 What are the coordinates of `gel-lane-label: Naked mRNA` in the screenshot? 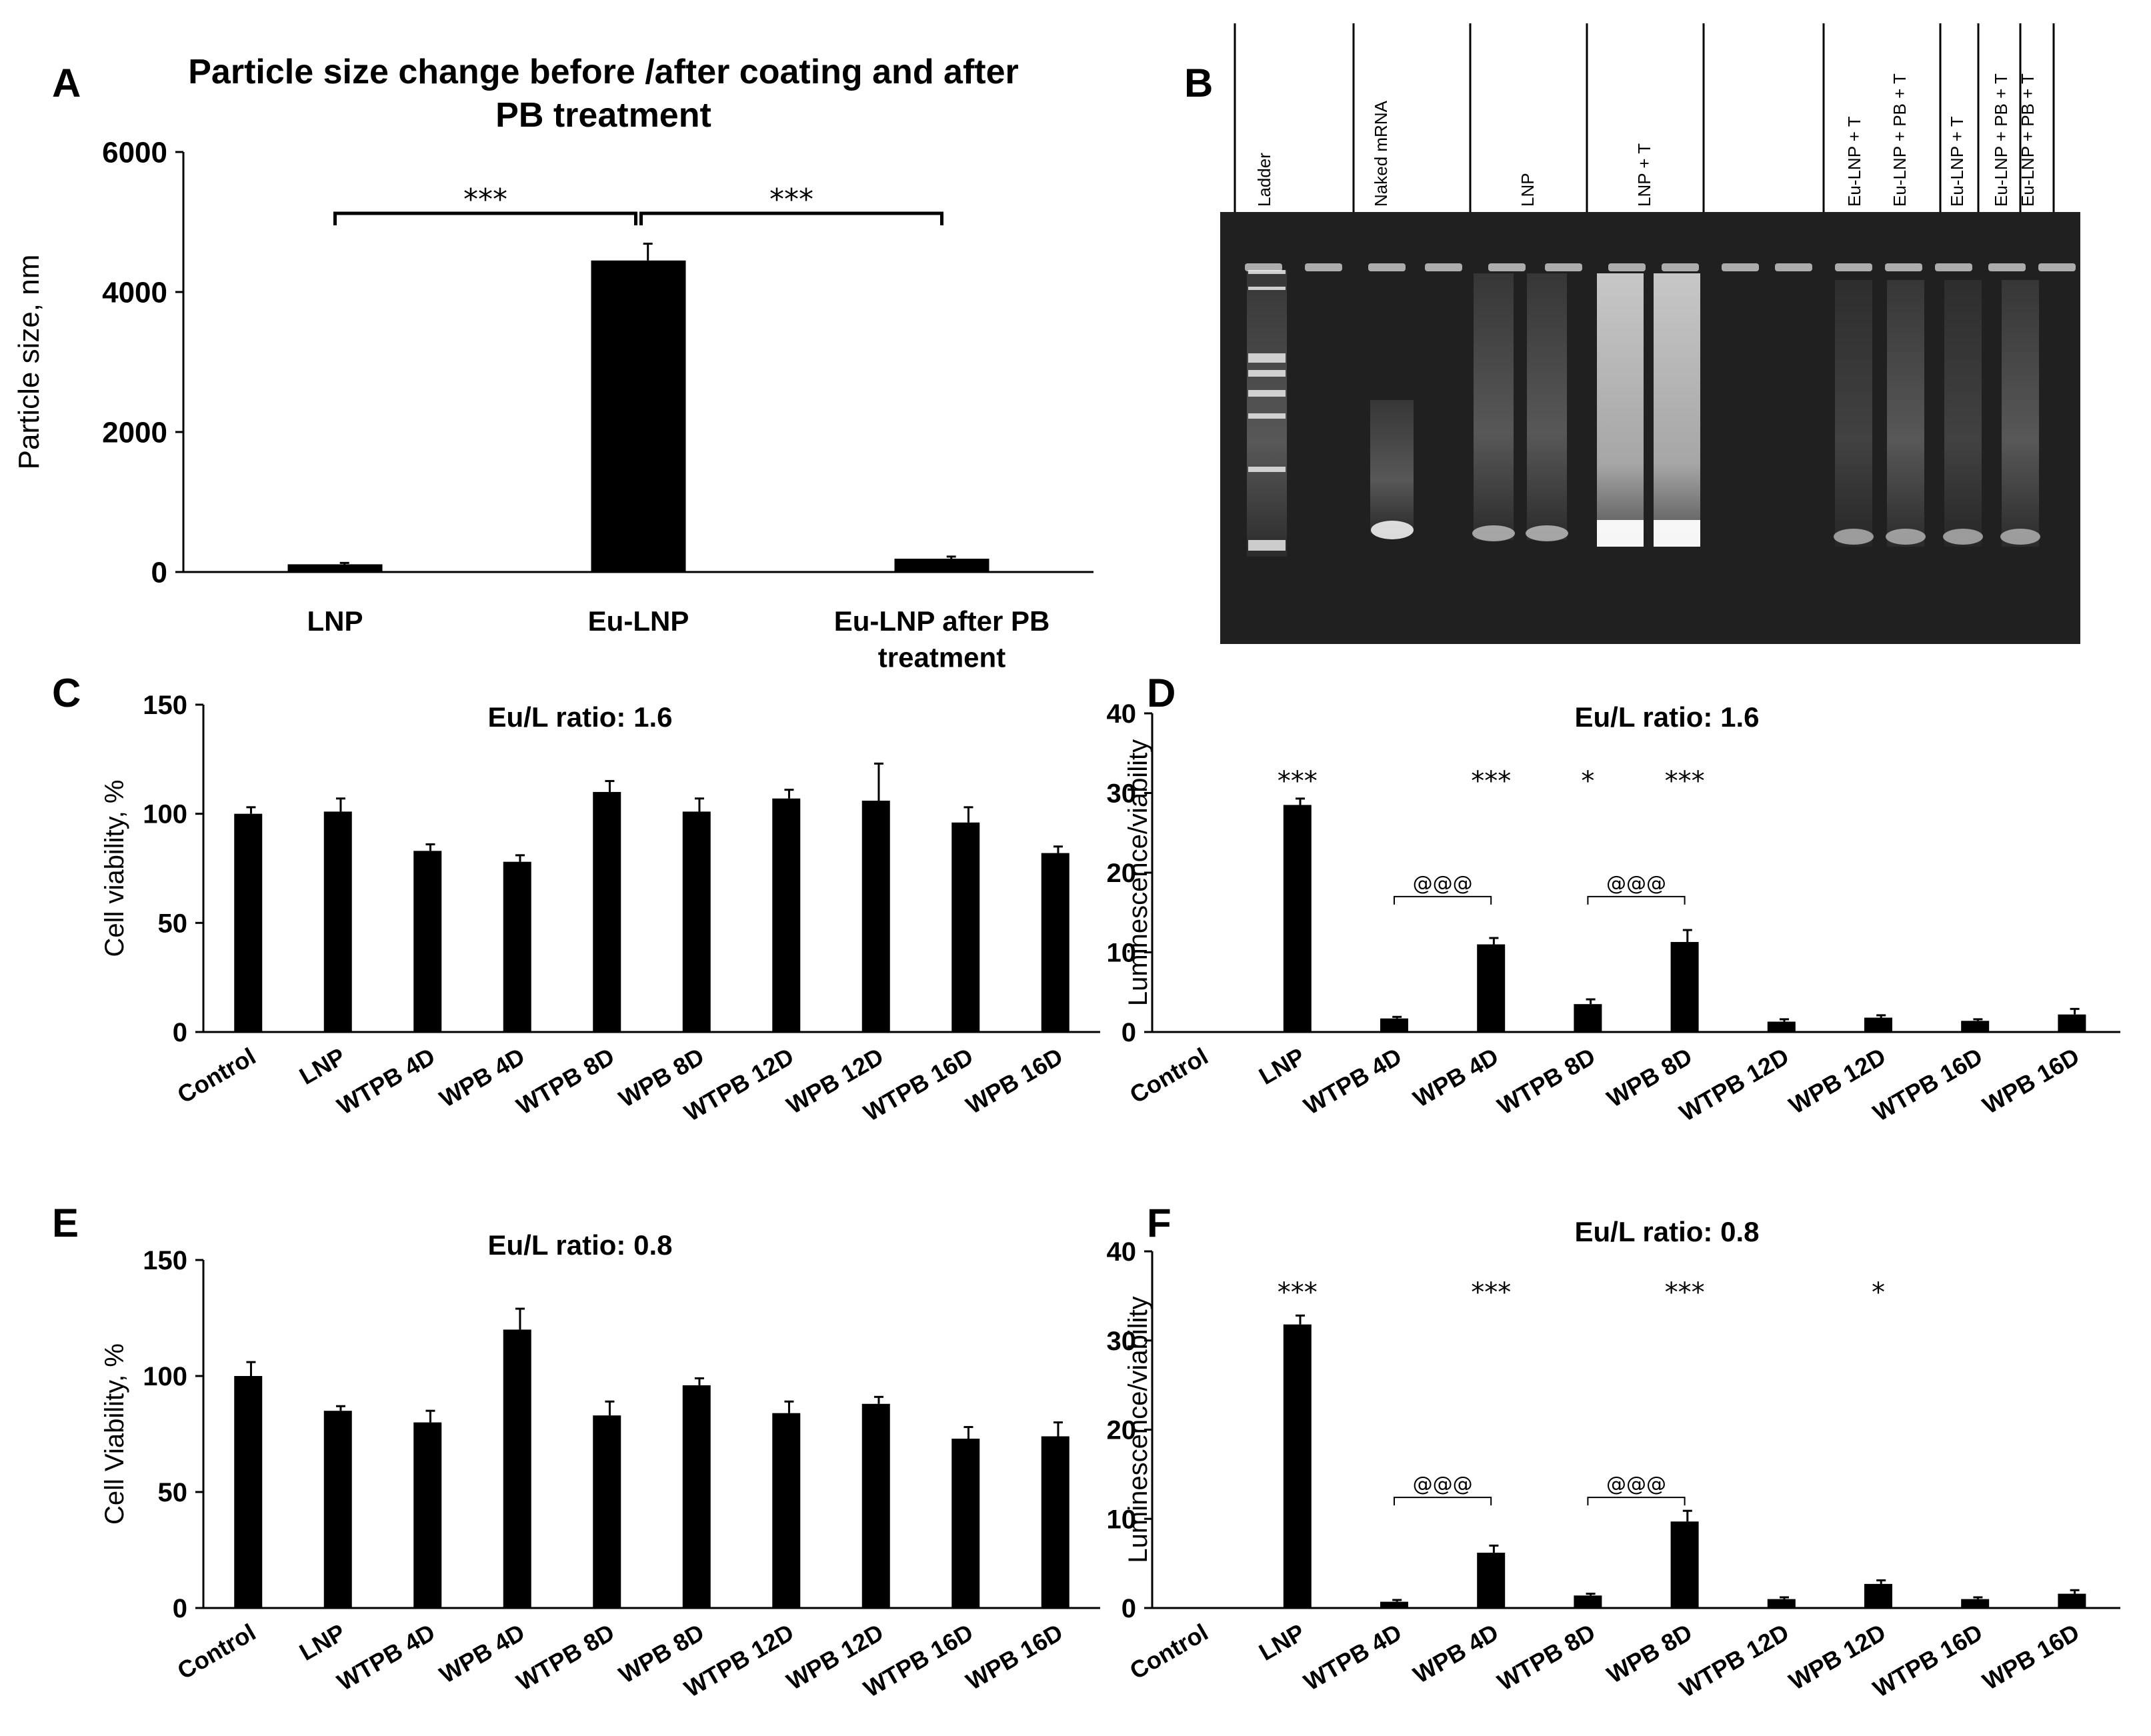 It's located at (1381, 153).